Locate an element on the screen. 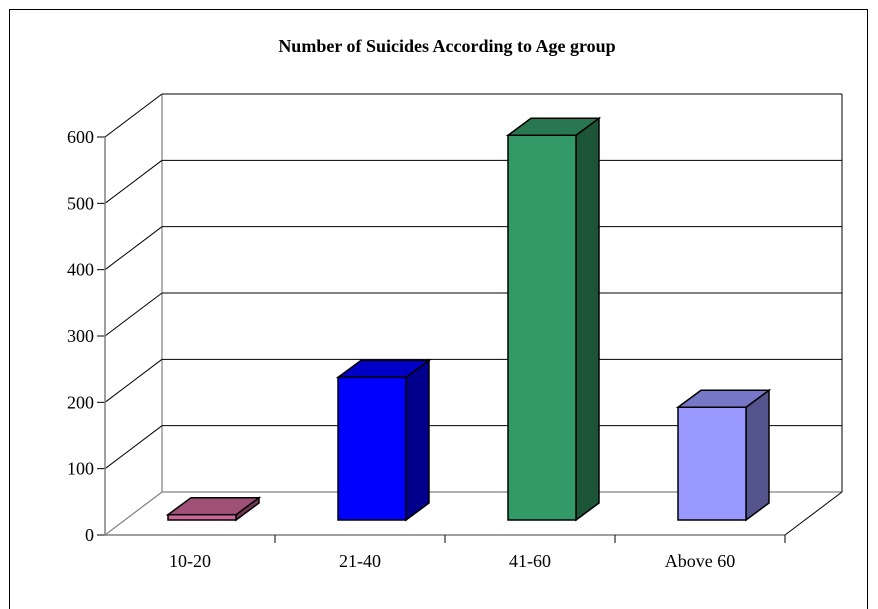 Image resolution: width=878 pixels, height=609 pixels. y-tick-label: 500 is located at coordinates (80, 203).